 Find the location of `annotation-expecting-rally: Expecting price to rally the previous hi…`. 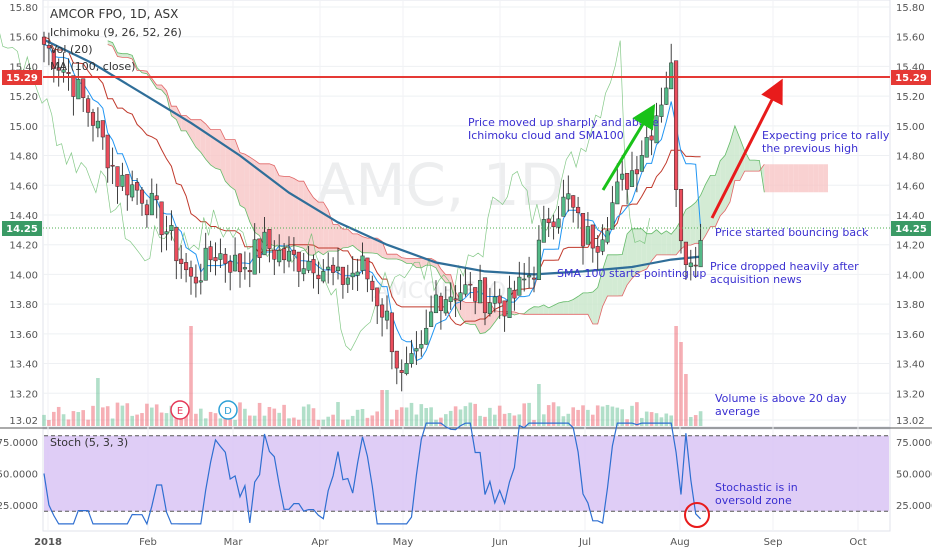

annotation-expecting-rally: Expecting price to rally the previous hi… is located at coordinates (827, 142).